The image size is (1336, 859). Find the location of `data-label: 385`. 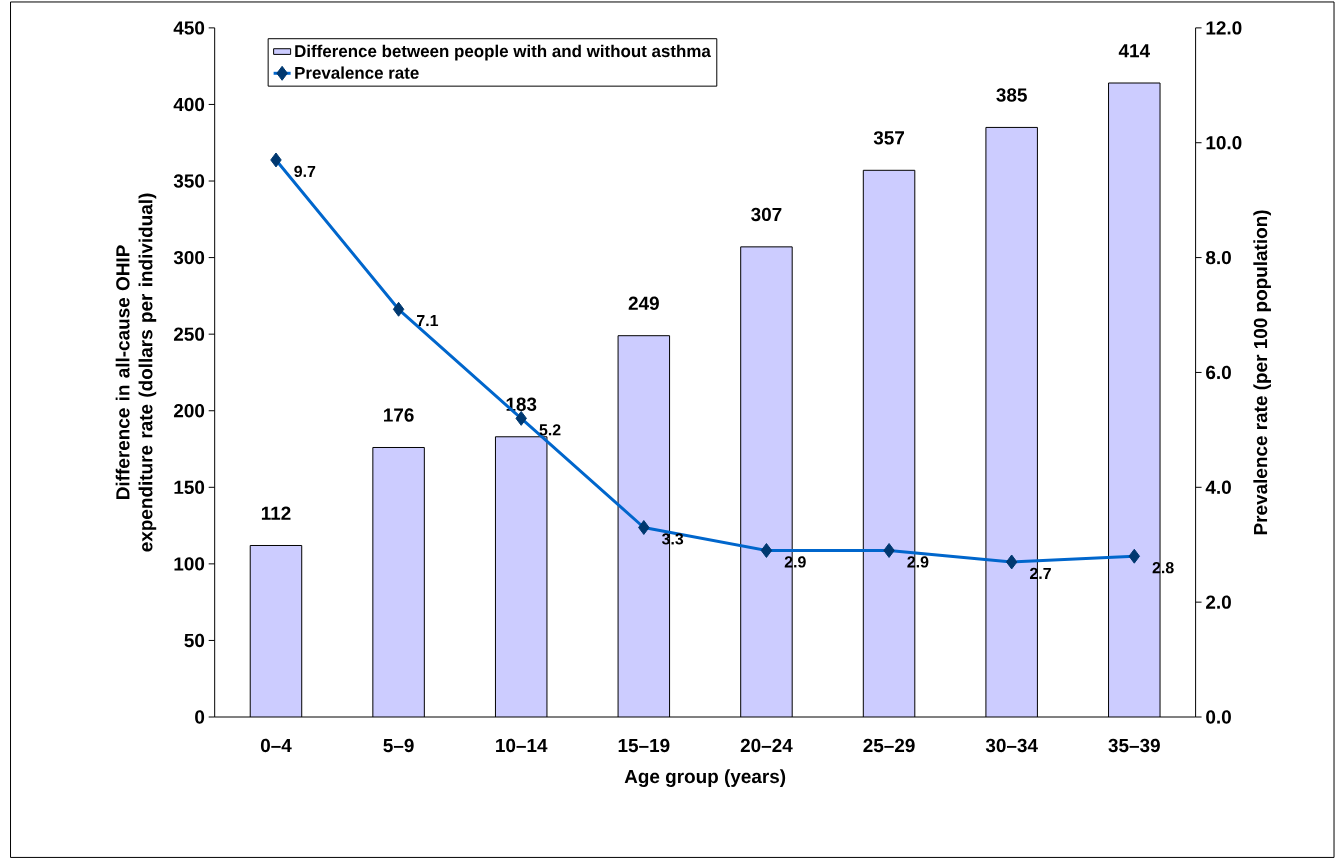

data-label: 385 is located at coordinates (1011, 95).